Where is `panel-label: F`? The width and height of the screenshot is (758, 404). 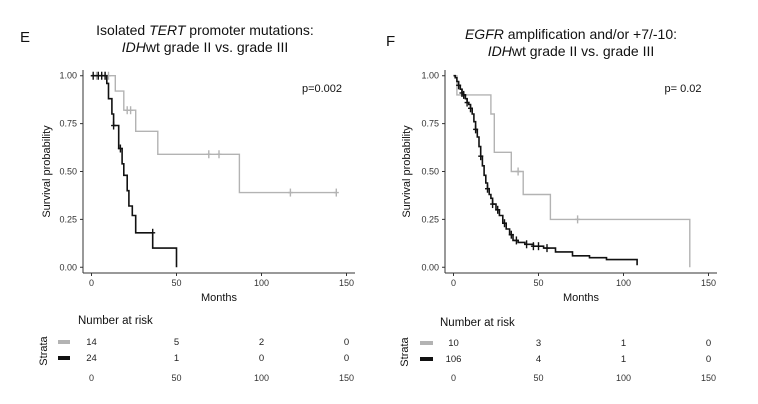 panel-label: F is located at coordinates (390, 41).